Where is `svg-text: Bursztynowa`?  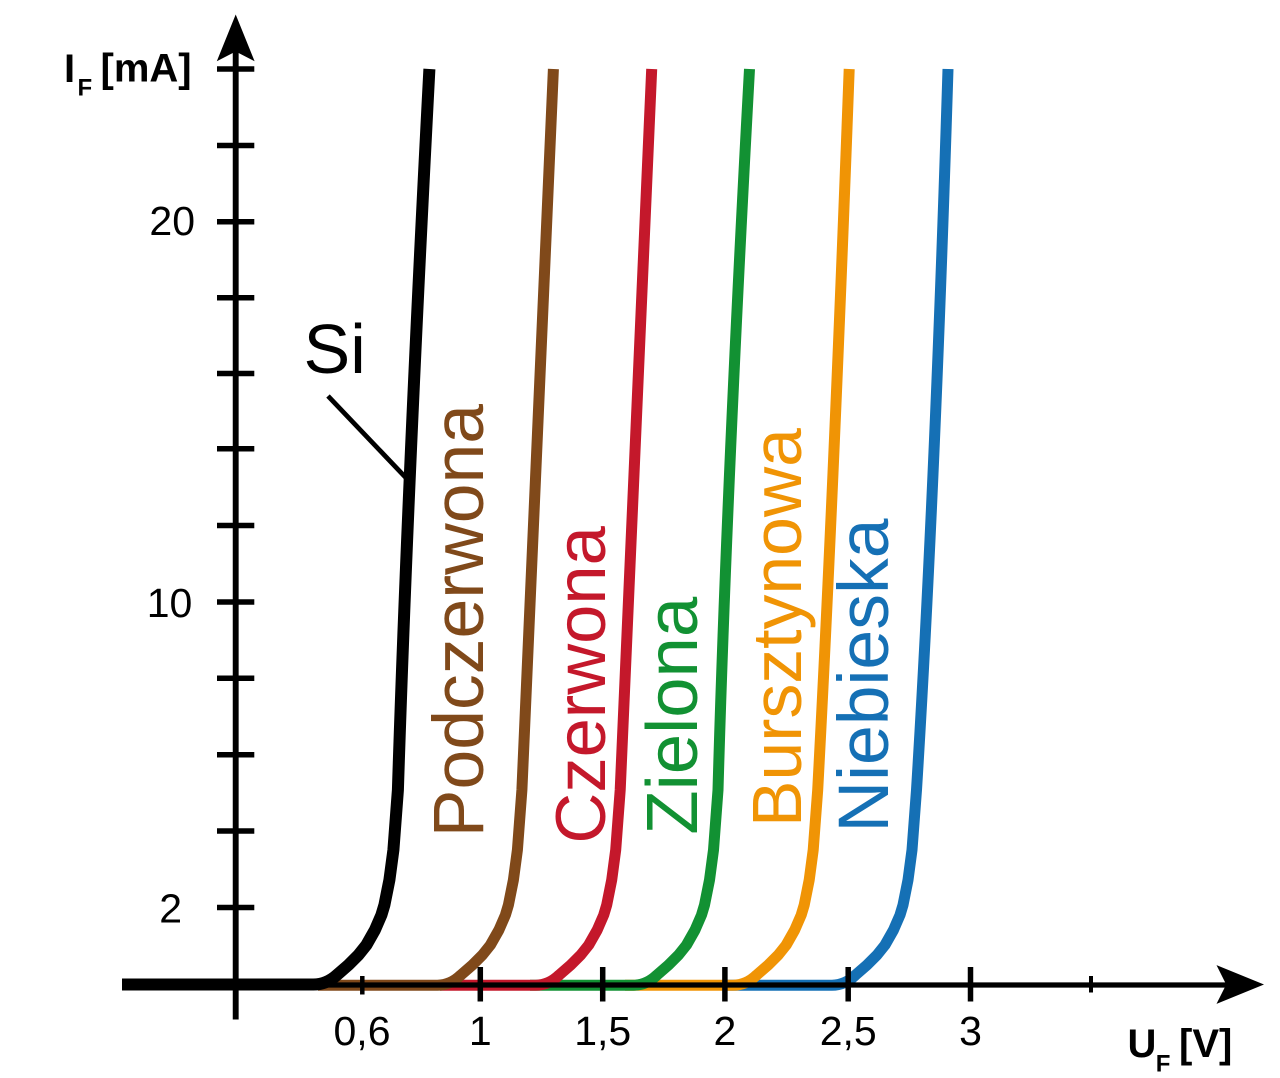 svg-text: Bursztynowa is located at coordinates (777, 627).